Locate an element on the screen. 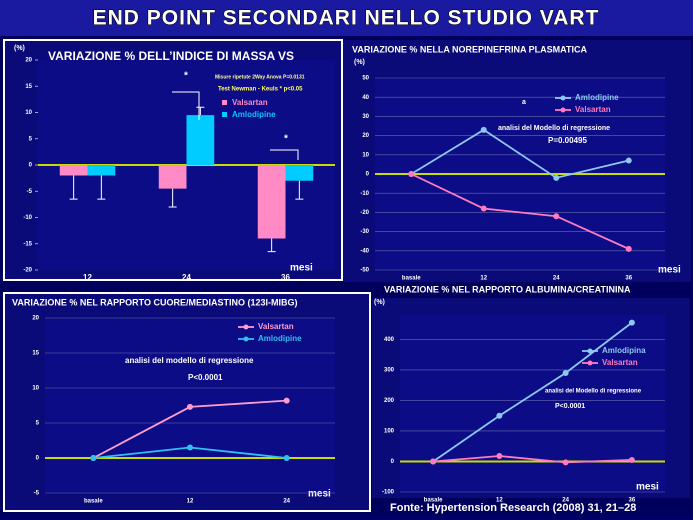 This screenshot has width=693, height=520. y-tick-label: 30 is located at coordinates (365, 117).